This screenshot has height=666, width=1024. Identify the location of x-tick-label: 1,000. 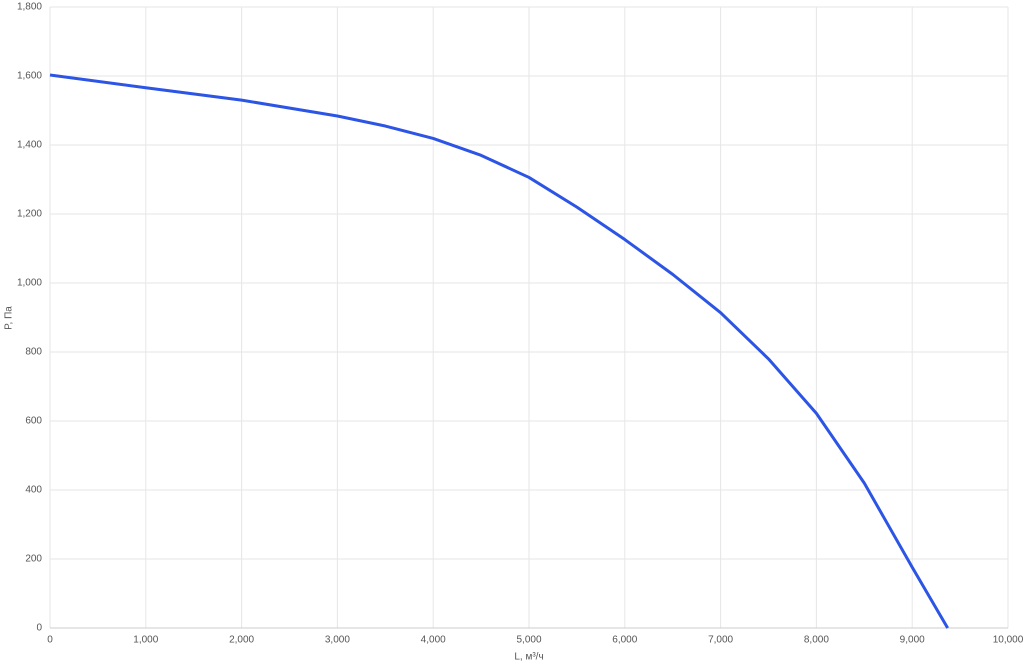
(145, 640).